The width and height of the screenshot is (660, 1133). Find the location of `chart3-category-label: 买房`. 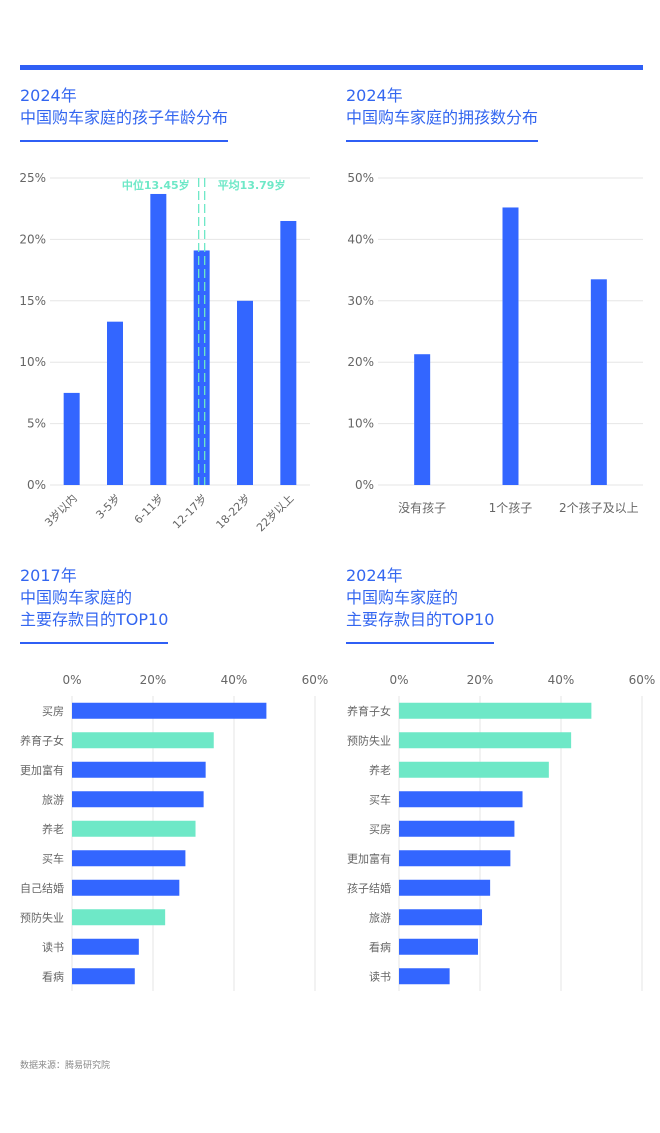

chart3-category-label: 买房 is located at coordinates (53, 711).